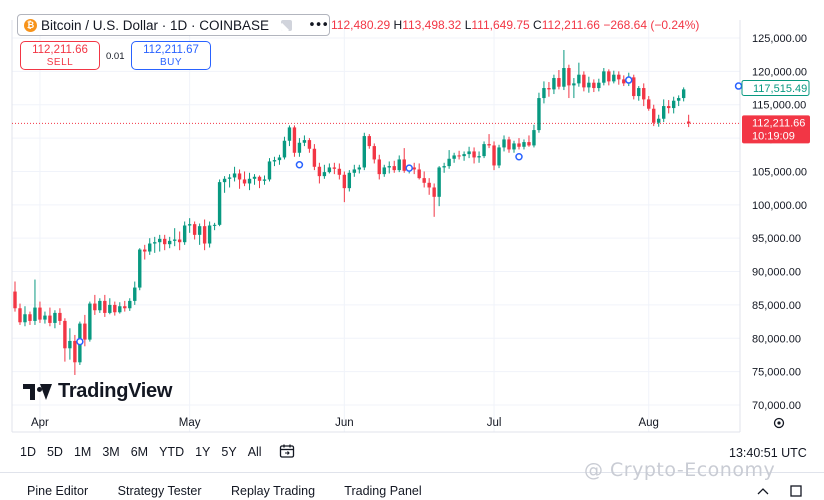 The image size is (824, 500). I want to click on time-tick-label: May, so click(190, 423).